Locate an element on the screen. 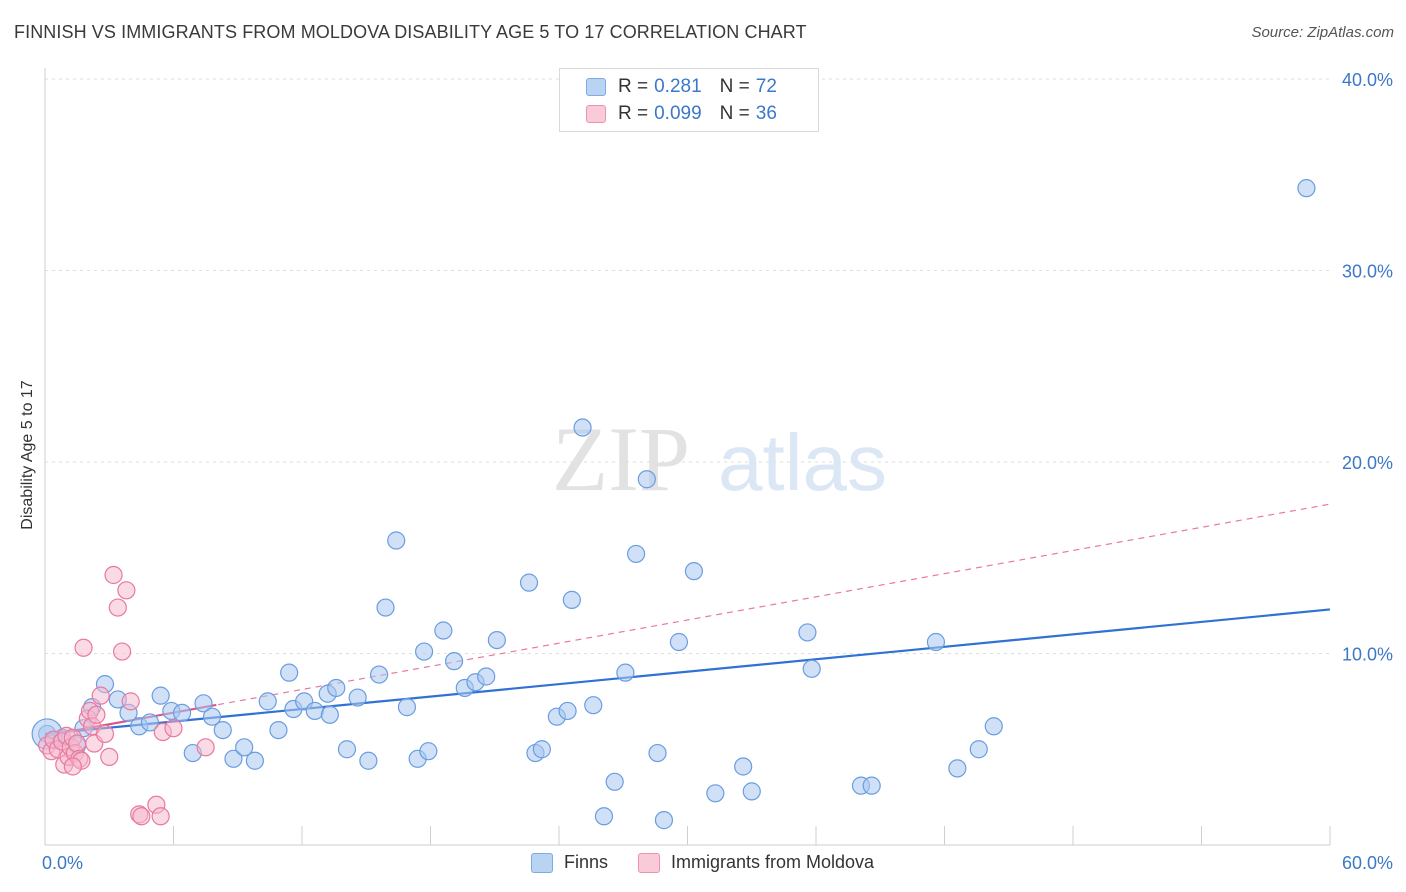 This screenshot has width=1406, height=892. series-name-moldova: Immigrants from Moldova is located at coordinates (773, 862).